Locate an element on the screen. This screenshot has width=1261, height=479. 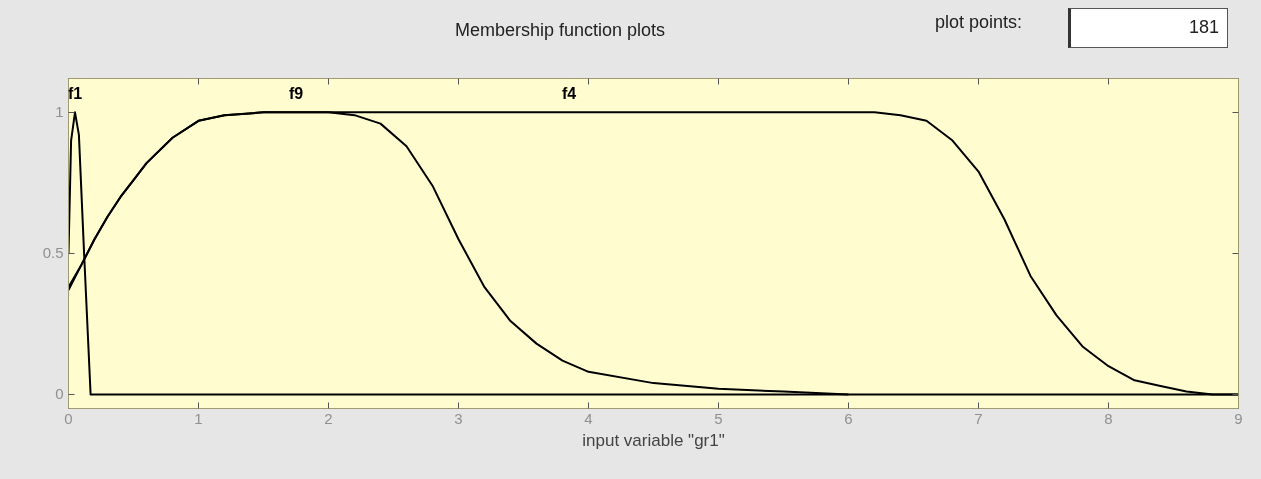
x-tick-label: 1 is located at coordinates (198, 418).